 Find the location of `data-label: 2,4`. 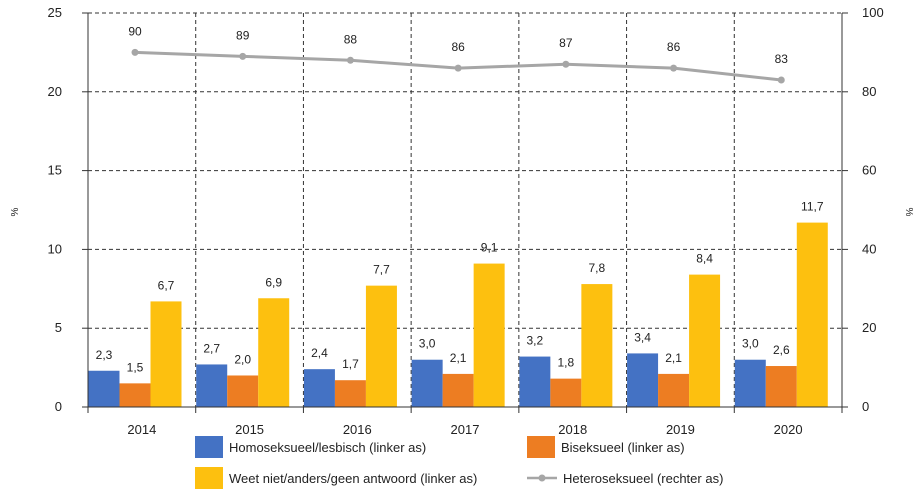

data-label: 2,4 is located at coordinates (319, 353).